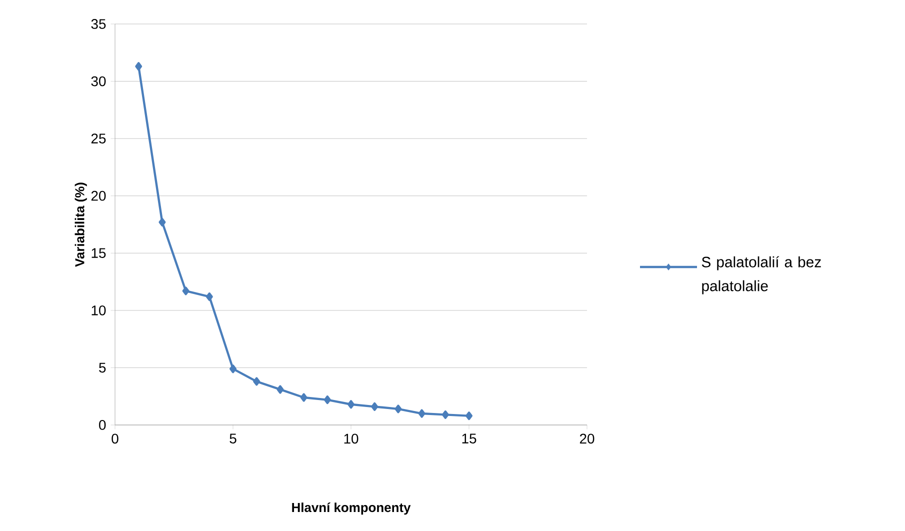 The height and width of the screenshot is (531, 905). Describe the element at coordinates (98, 139) in the screenshot. I see `y-tick-label: 25` at that location.